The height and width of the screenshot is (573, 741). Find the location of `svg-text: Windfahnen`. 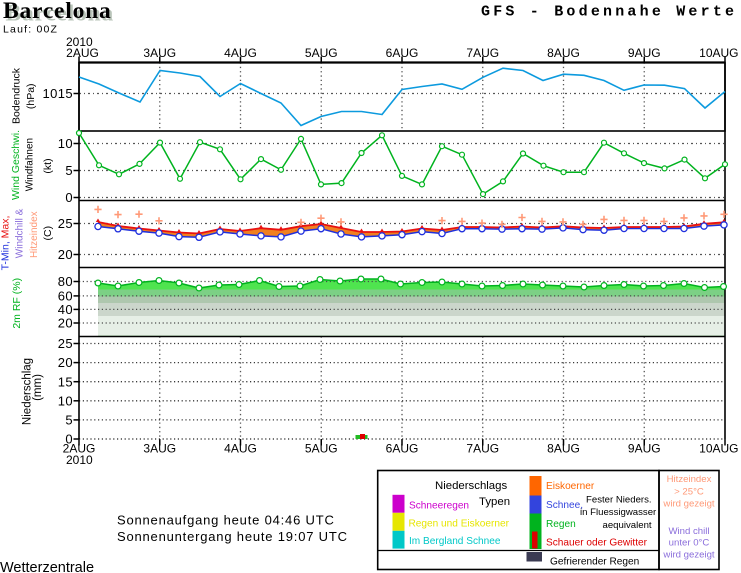

svg-text: Windfahnen is located at coordinates (30, 164).